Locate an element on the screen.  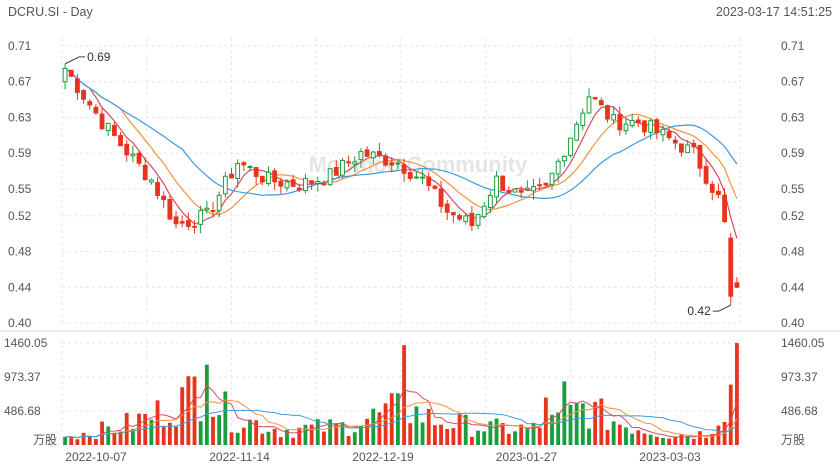
price-tick-label: 0.63 is located at coordinates (793, 117).